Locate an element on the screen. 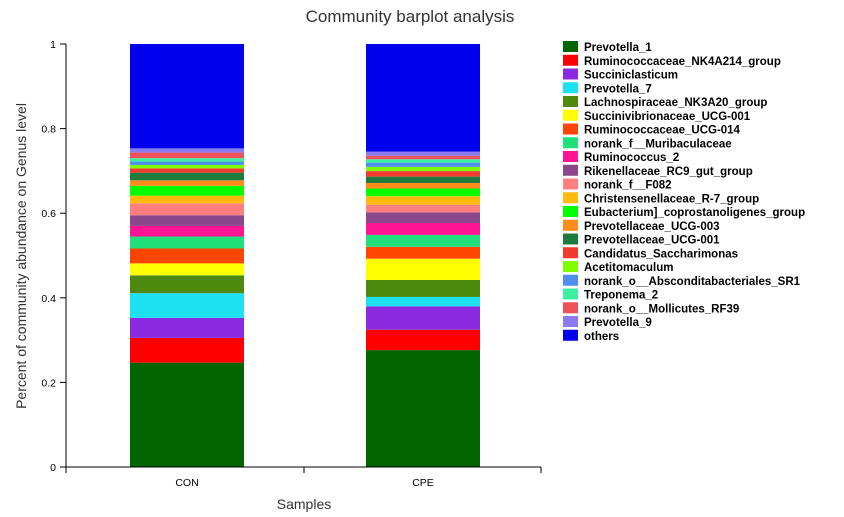  y-axis-ticks: 0 0.2 0.4 0.6 0.8 1 is located at coordinates (53, 256).